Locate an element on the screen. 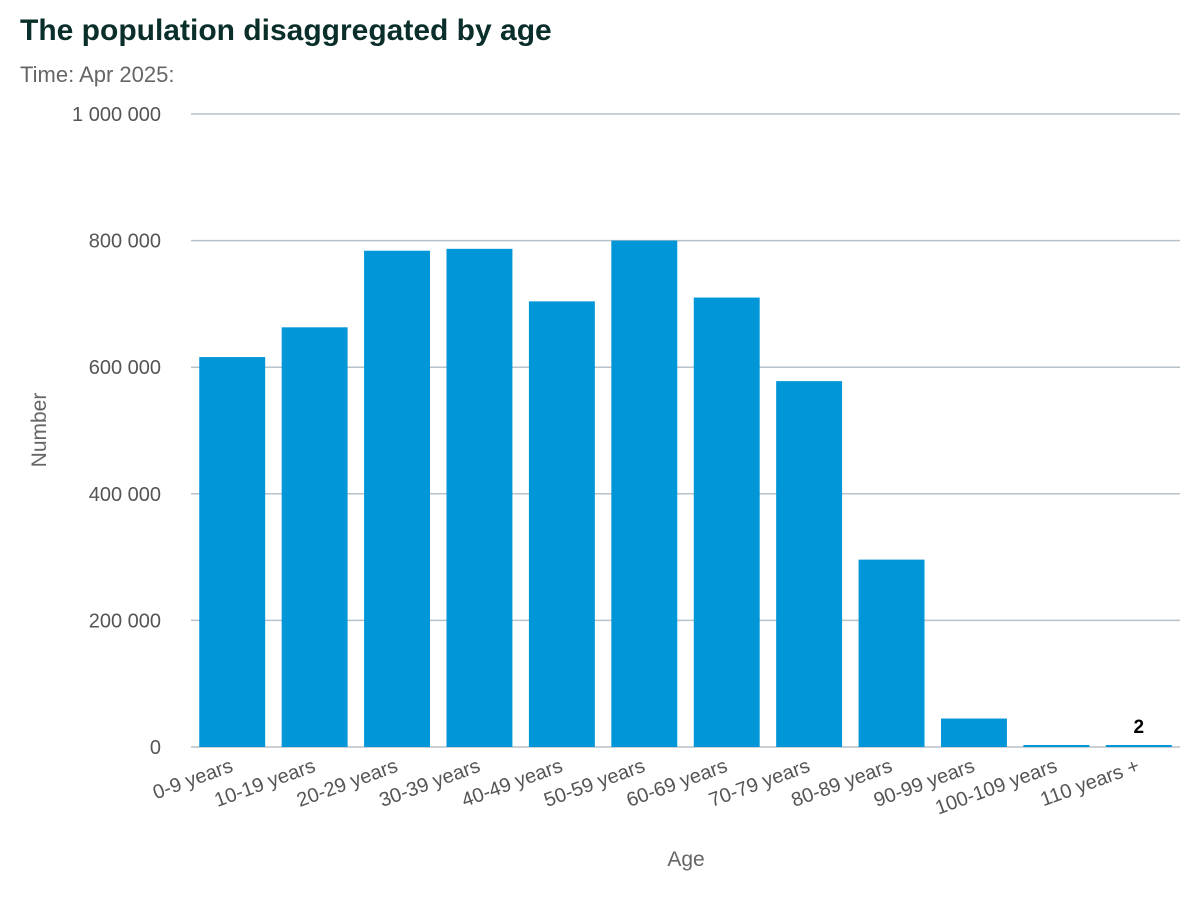 The height and width of the screenshot is (900, 1200). bar-50-59-years is located at coordinates (644, 493).